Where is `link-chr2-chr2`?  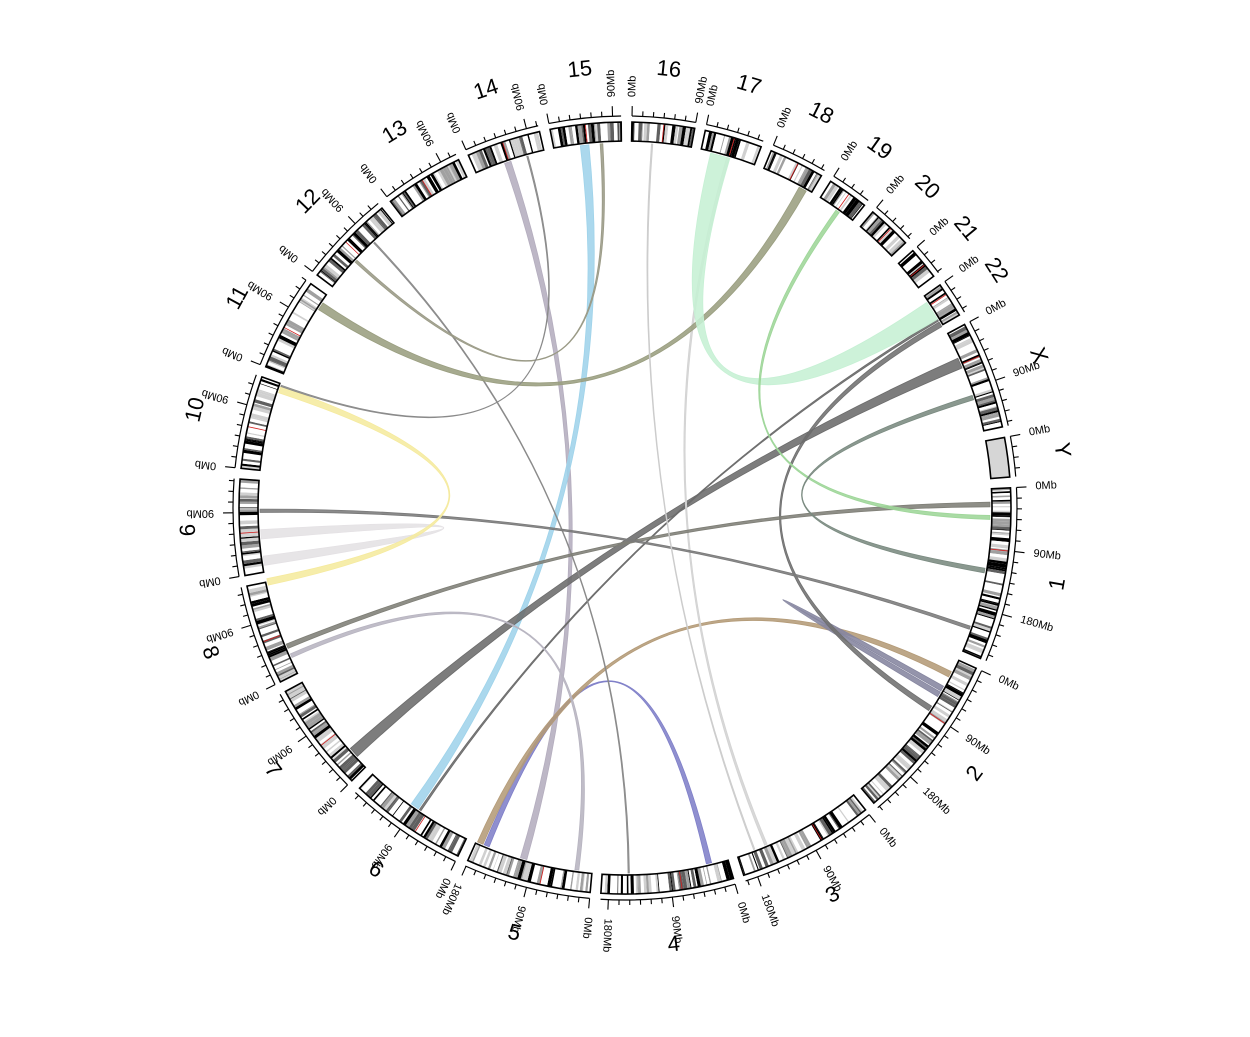
link-chr2-chr2 is located at coordinates (863, 648).